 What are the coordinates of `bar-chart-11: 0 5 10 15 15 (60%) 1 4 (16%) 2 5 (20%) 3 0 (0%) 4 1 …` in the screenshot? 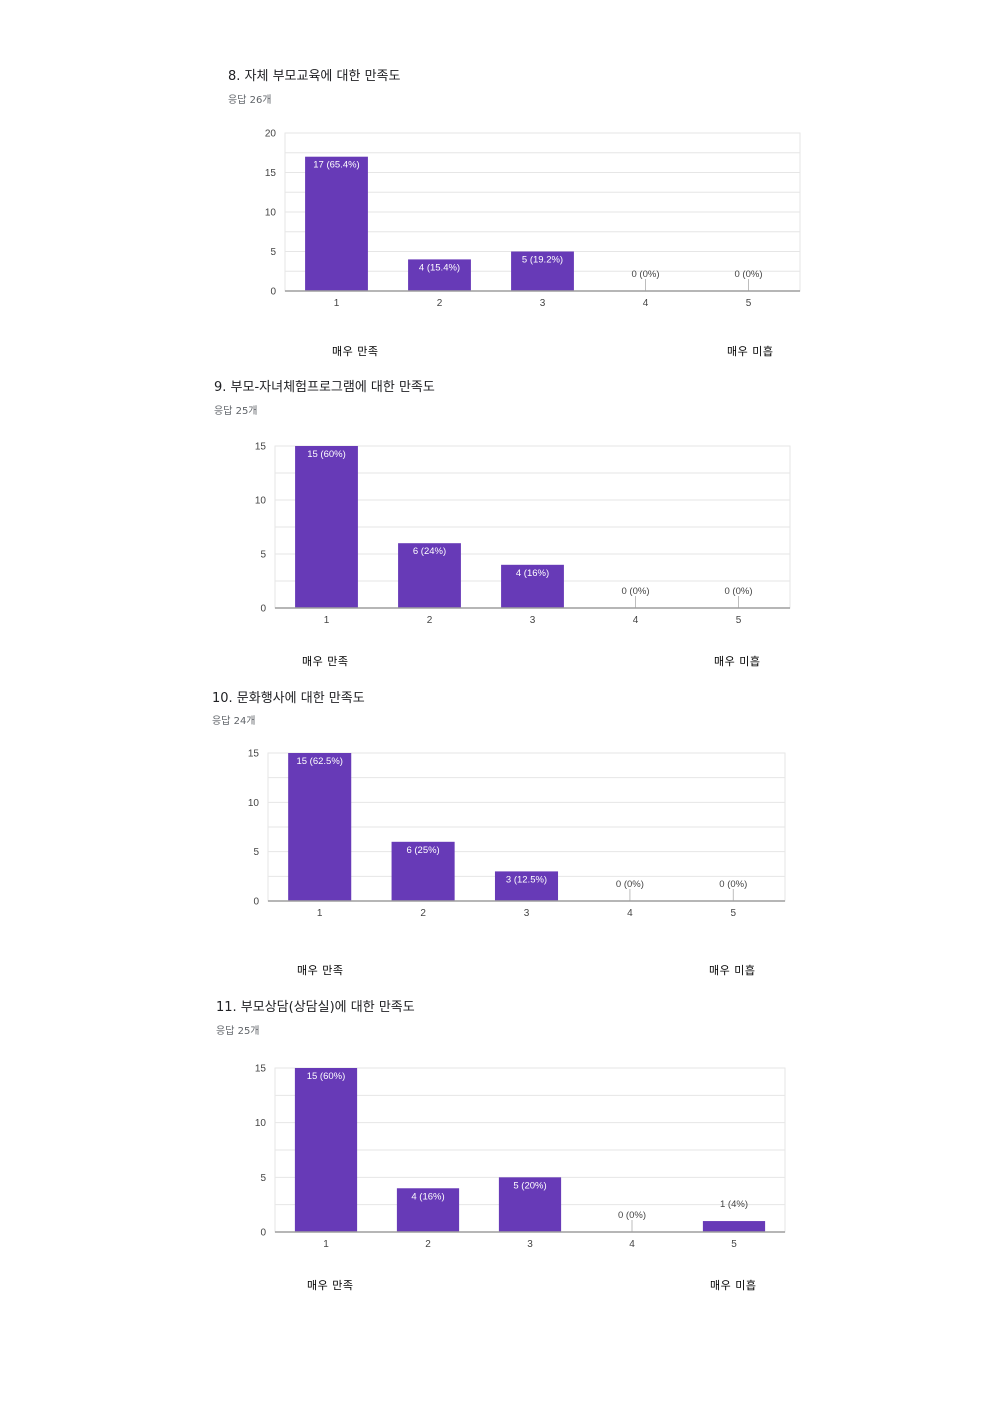 It's located at (520, 1157).